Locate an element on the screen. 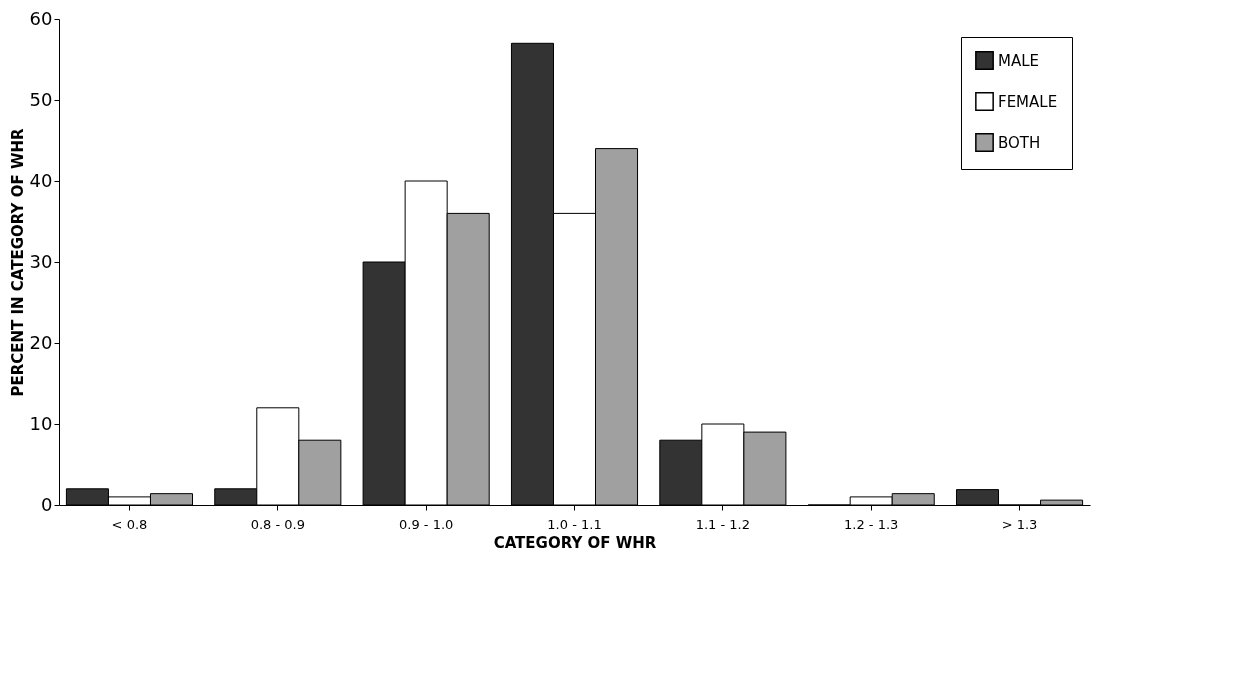  x-tick-label: 0.8 - 0.9 is located at coordinates (277, 524).